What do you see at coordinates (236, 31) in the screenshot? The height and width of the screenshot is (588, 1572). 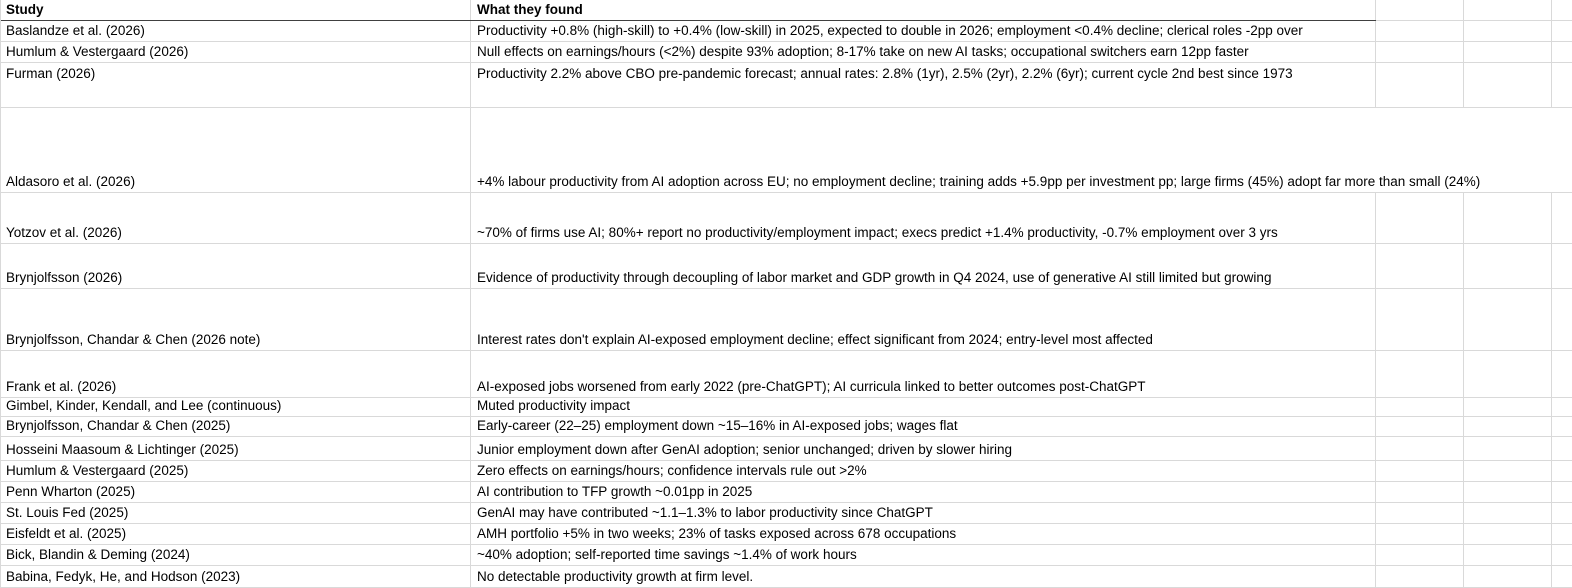 I see `study-cell: Baslandze et al. (2026)` at bounding box center [236, 31].